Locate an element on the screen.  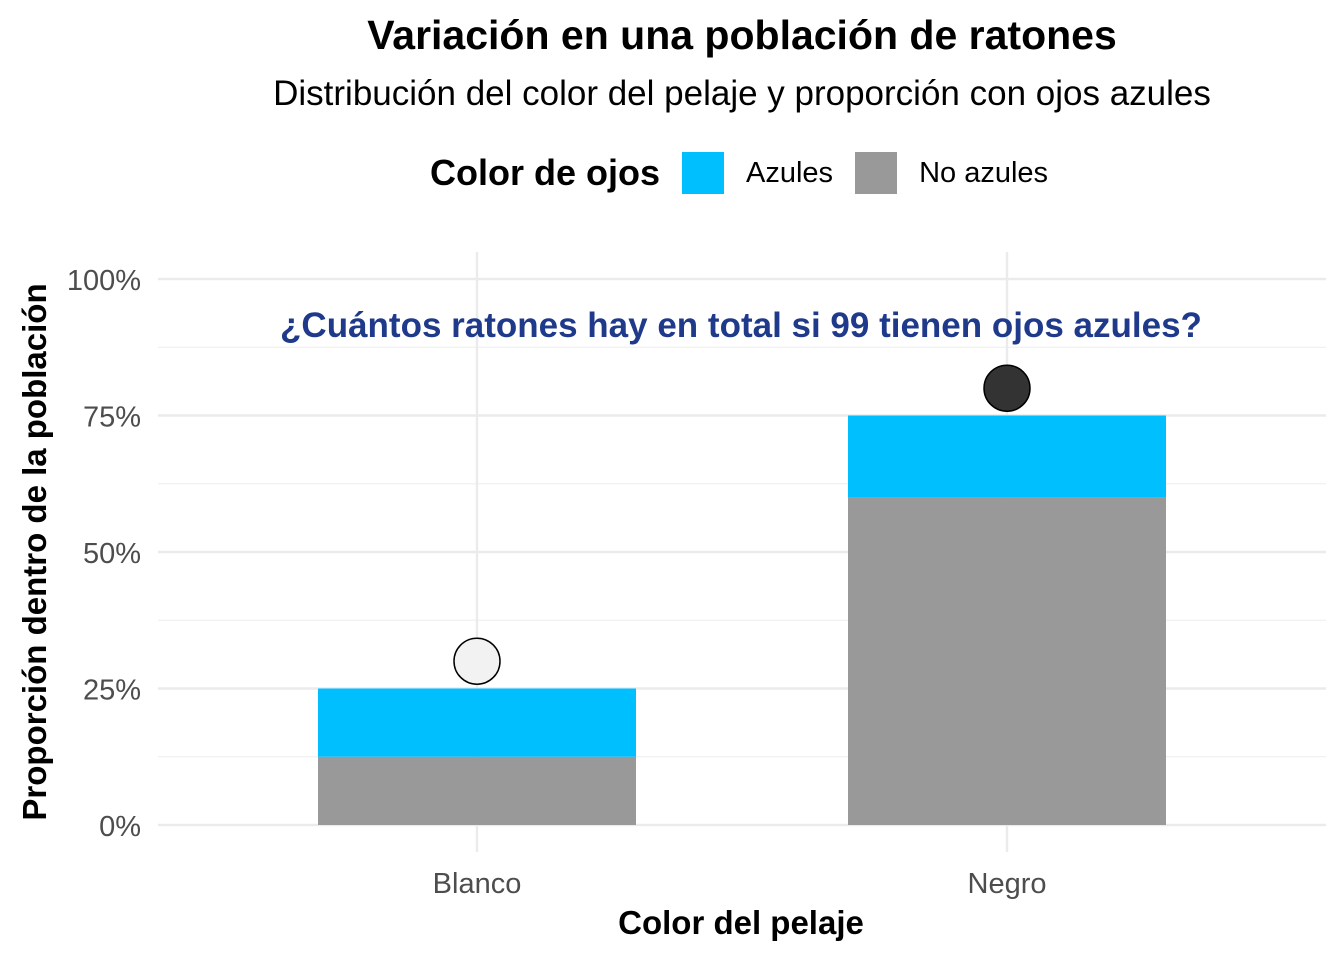
legend: Color de ojos Azules No azules is located at coordinates (750, 173).